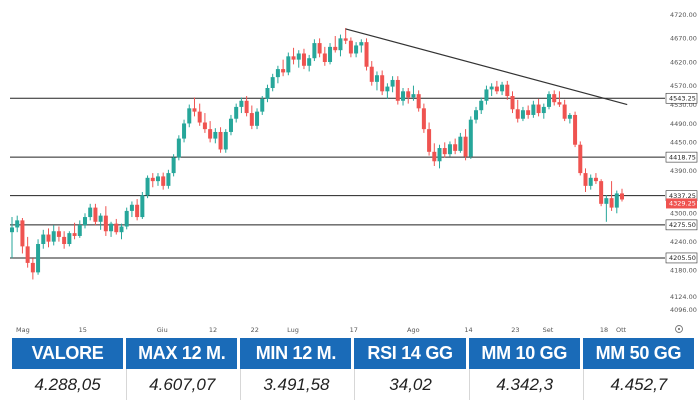 The height and width of the screenshot is (400, 700). What do you see at coordinates (255, 330) in the screenshot?
I see `x-tick-label: 22` at bounding box center [255, 330].